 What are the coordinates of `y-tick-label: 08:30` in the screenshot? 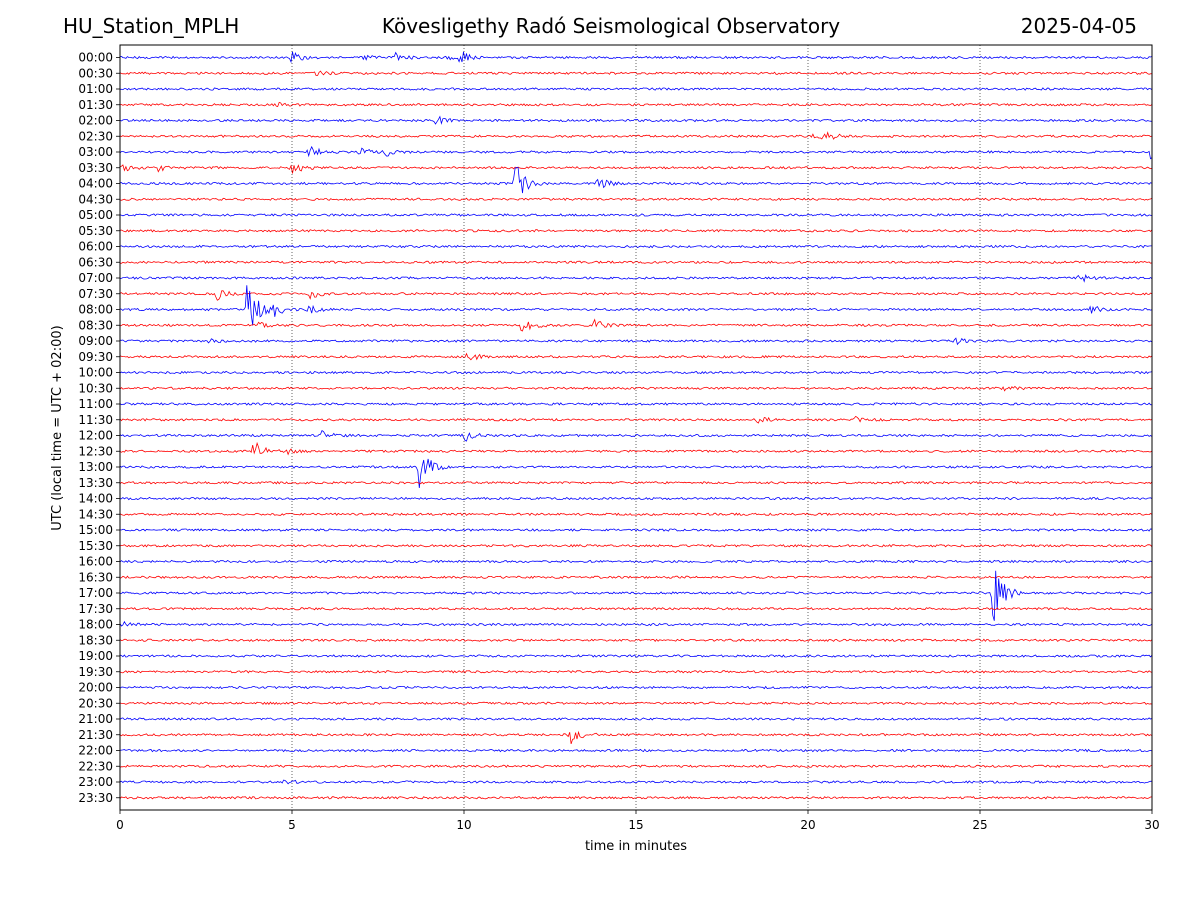 It's located at (95, 325).